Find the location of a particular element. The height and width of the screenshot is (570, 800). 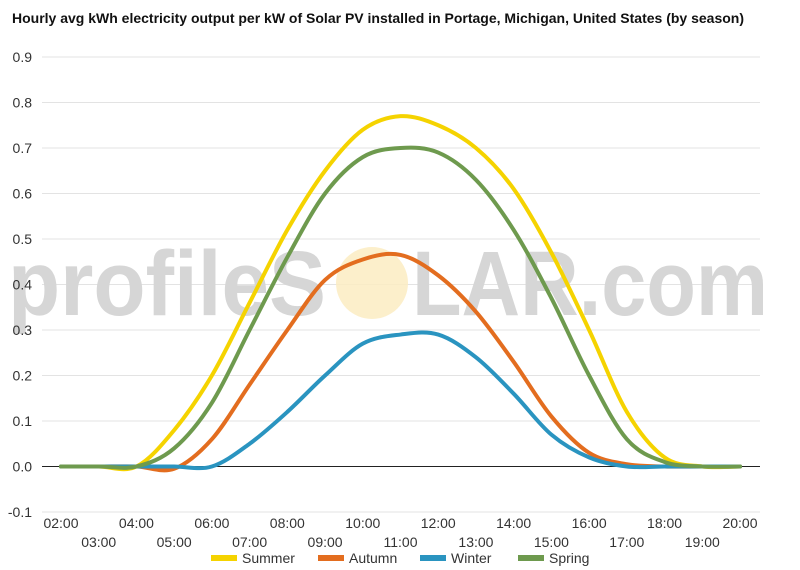

x-tick-label: 08:00 is located at coordinates (287, 523).